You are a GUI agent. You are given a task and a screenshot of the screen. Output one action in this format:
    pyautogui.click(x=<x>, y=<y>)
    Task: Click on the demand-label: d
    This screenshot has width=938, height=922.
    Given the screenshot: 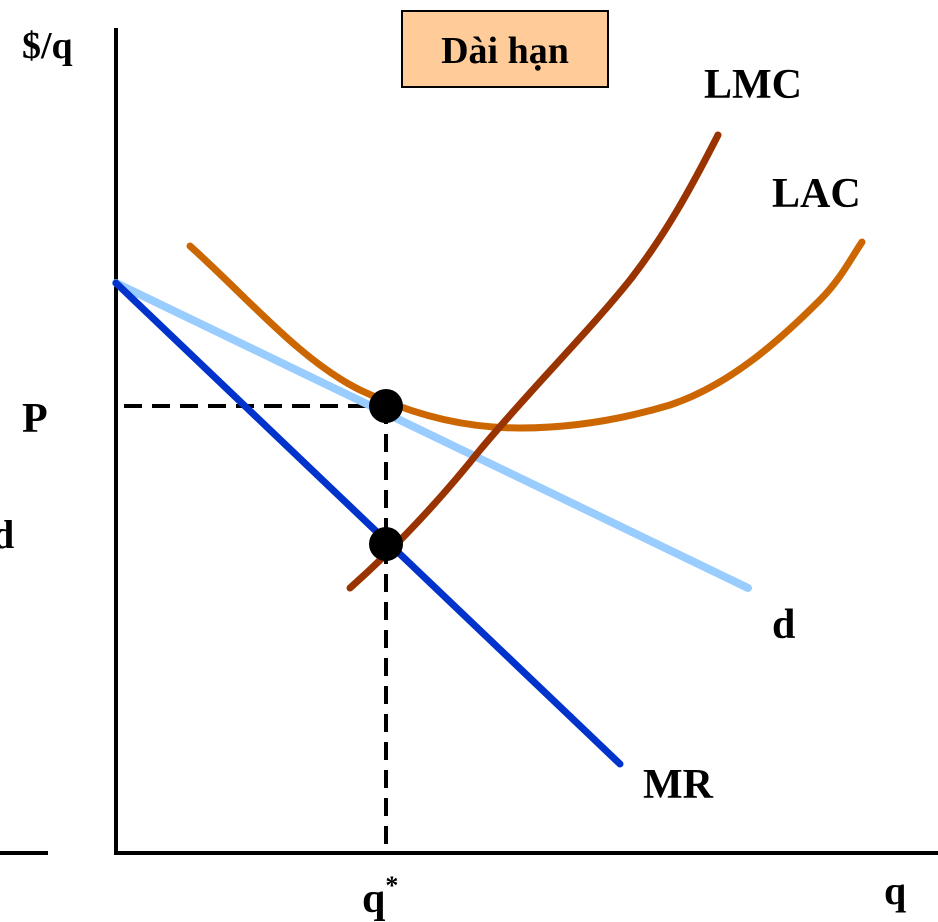 What is the action you would take?
    pyautogui.click(x=783, y=625)
    